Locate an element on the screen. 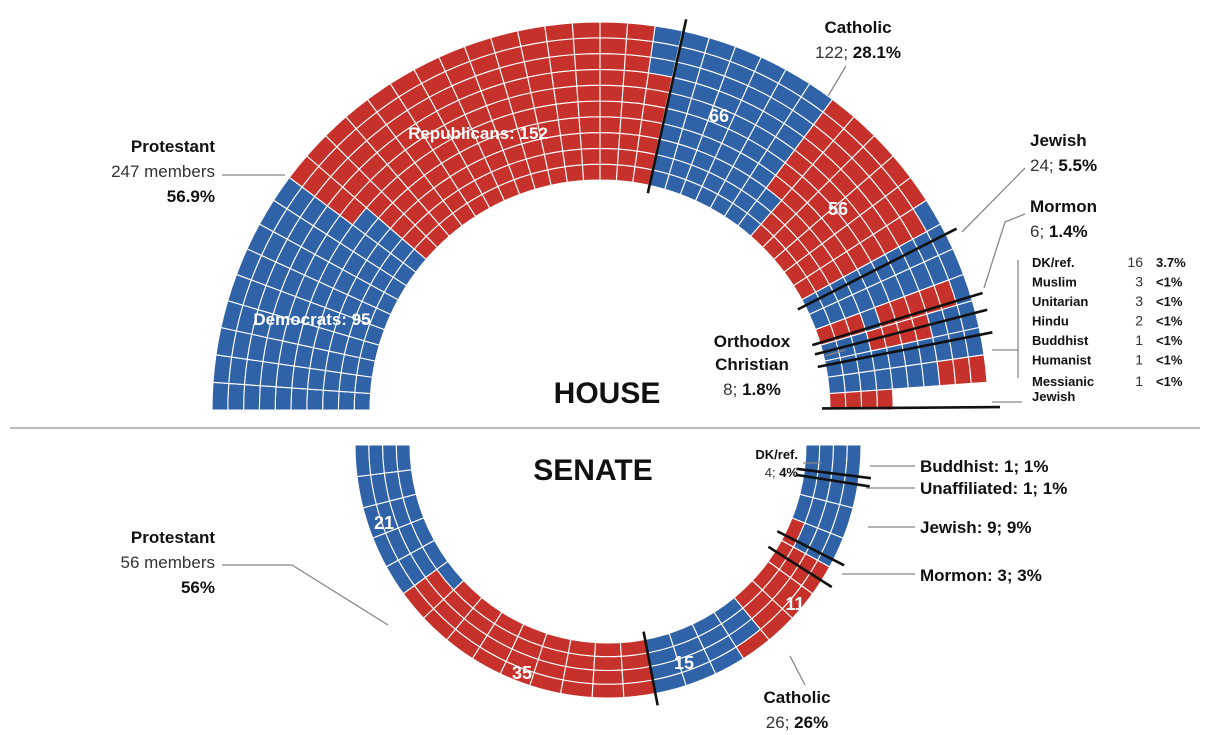 The height and width of the screenshot is (735, 1210). house-catholic-line: 122; 28.1% is located at coordinates (858, 52).